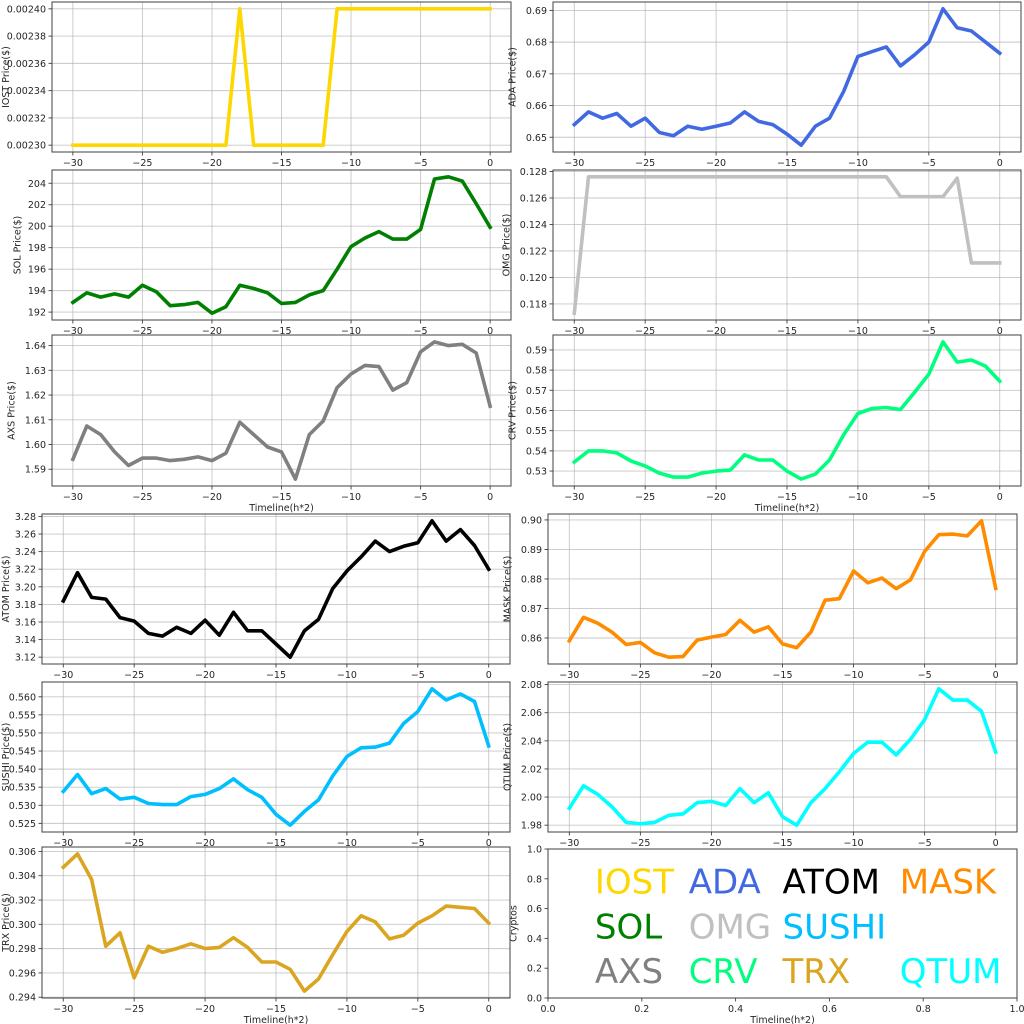 The height and width of the screenshot is (1024, 1024). I want to click on y-tick-label: 0.65, so click(536, 138).